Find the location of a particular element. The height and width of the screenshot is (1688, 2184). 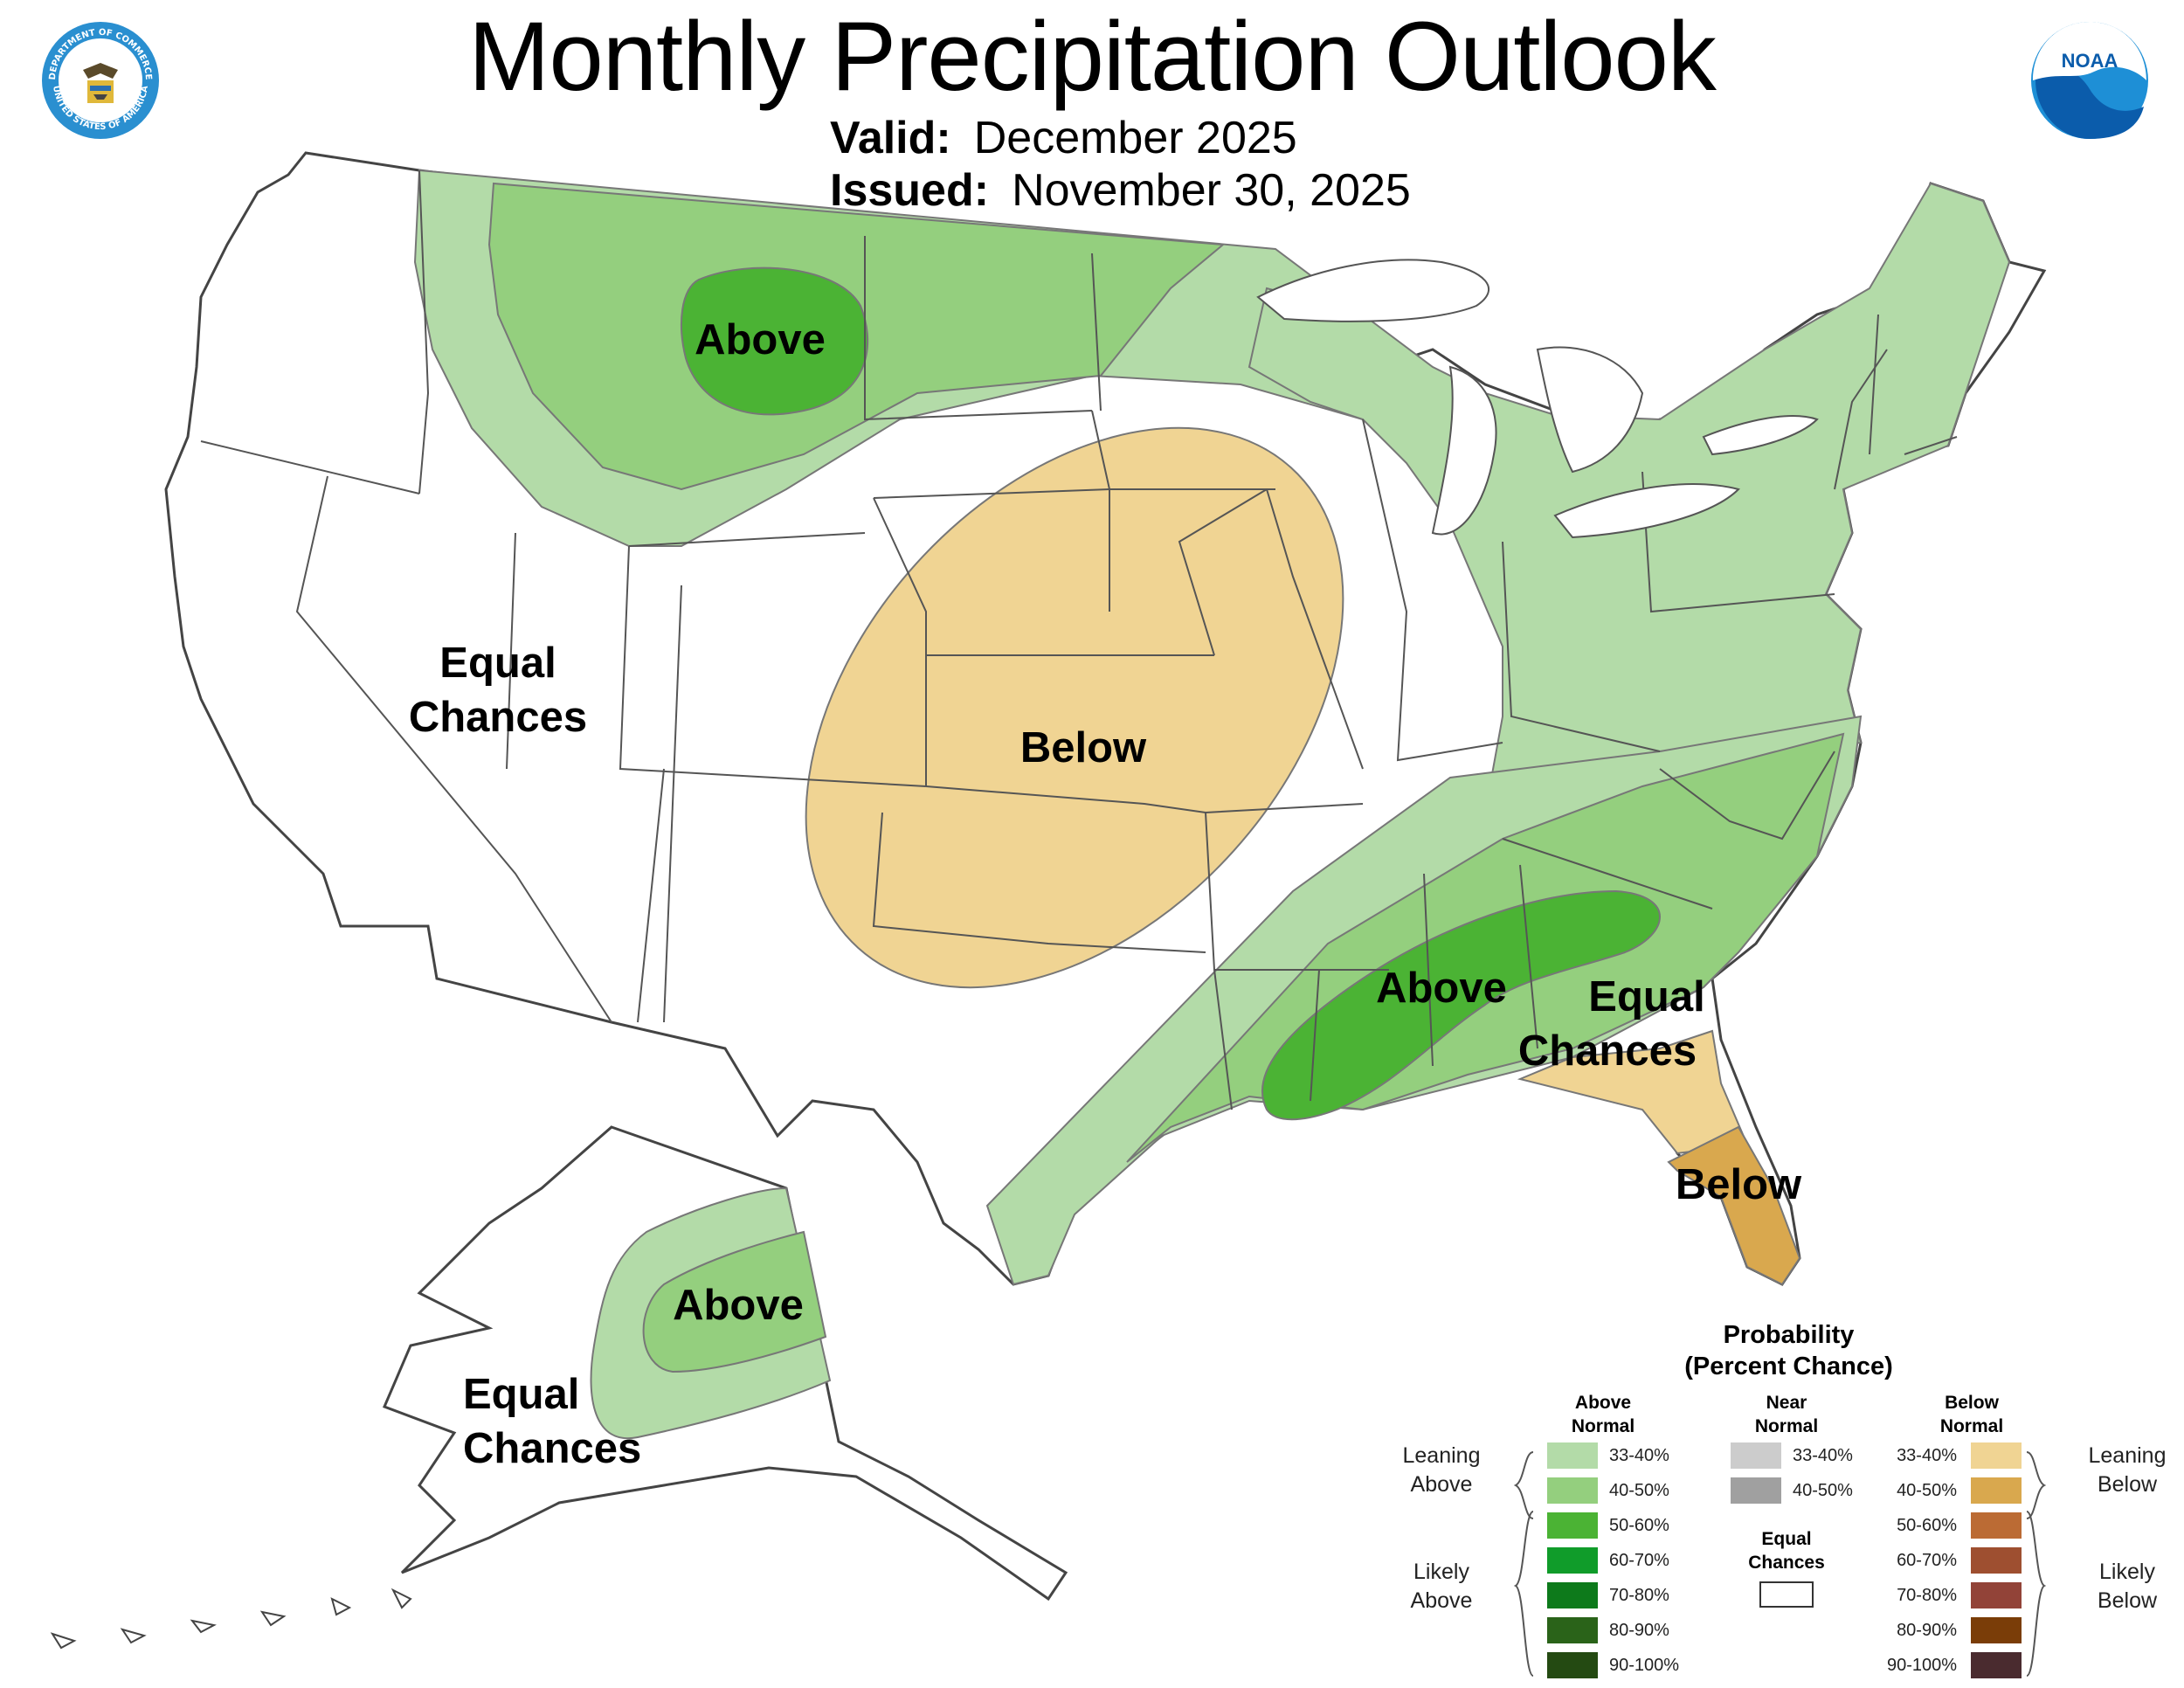

legend-above-label: 50-60% is located at coordinates (1639, 1525).